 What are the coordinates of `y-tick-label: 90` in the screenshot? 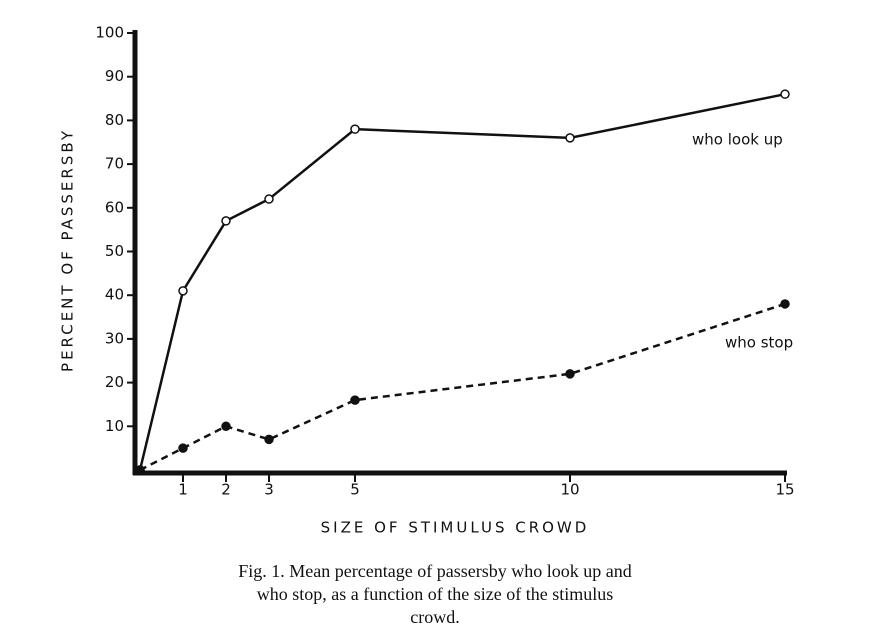 It's located at (114, 76).